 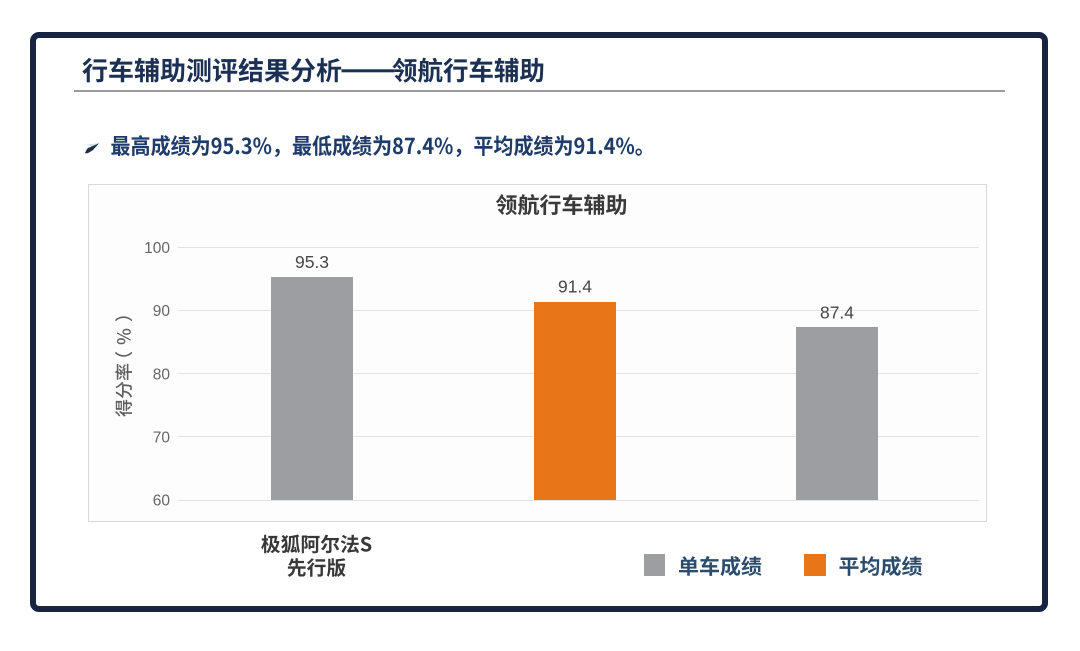 I want to click on svg-text: 95.3, so click(x=312, y=262).